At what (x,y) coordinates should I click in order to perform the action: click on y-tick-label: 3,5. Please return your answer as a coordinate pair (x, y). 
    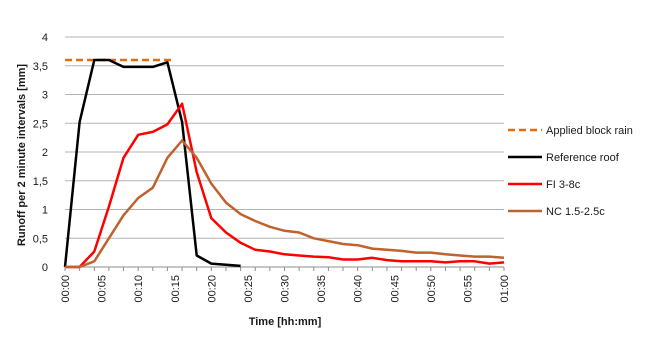
    Looking at the image, I should click on (40, 67).